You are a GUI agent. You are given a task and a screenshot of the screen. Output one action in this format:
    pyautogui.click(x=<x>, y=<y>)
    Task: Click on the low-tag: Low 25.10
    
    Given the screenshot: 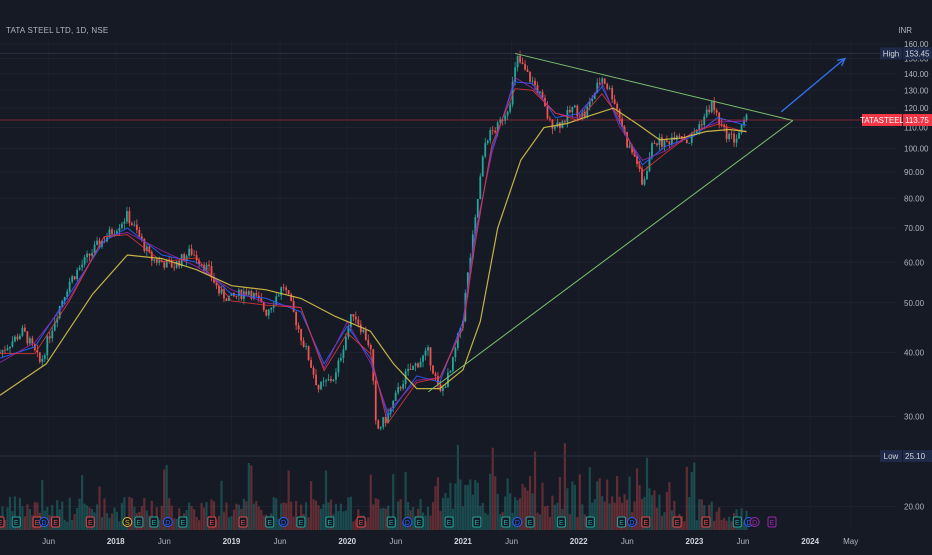 What is the action you would take?
    pyautogui.click(x=906, y=456)
    